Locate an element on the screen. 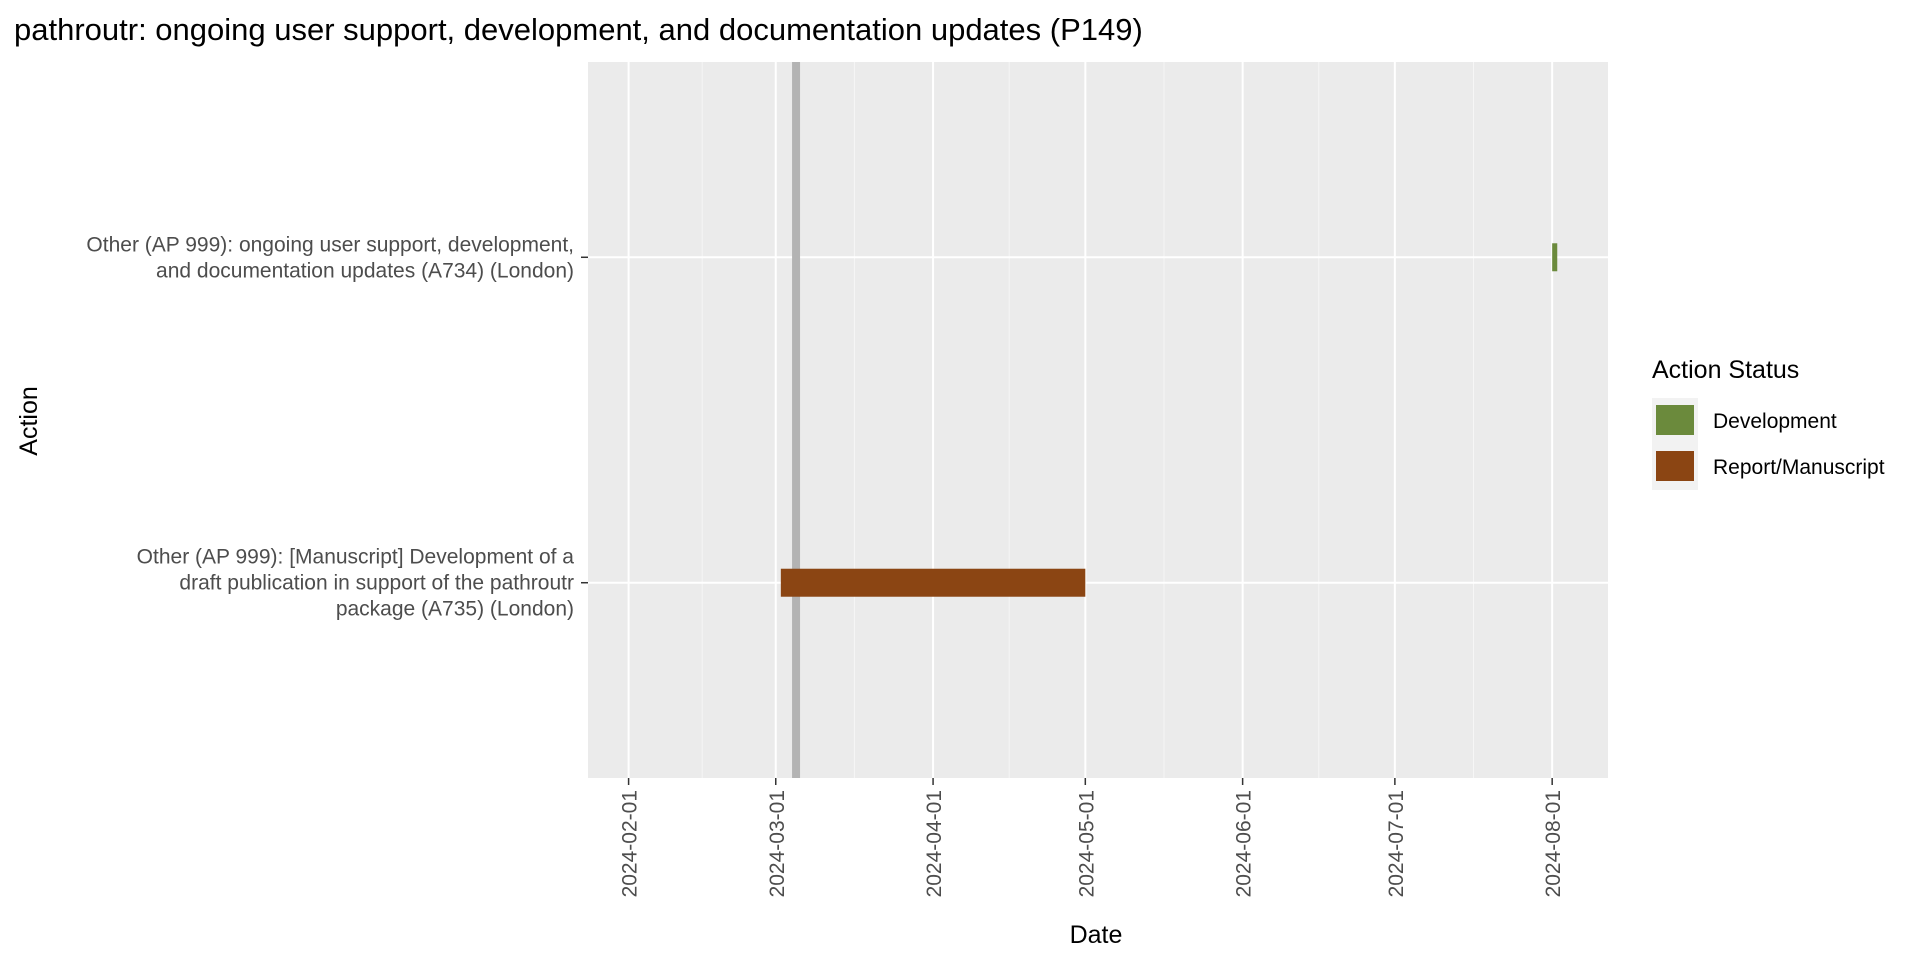 The width and height of the screenshot is (1920, 960). y-tick-label-line: package (A735) (London) is located at coordinates (455, 609).